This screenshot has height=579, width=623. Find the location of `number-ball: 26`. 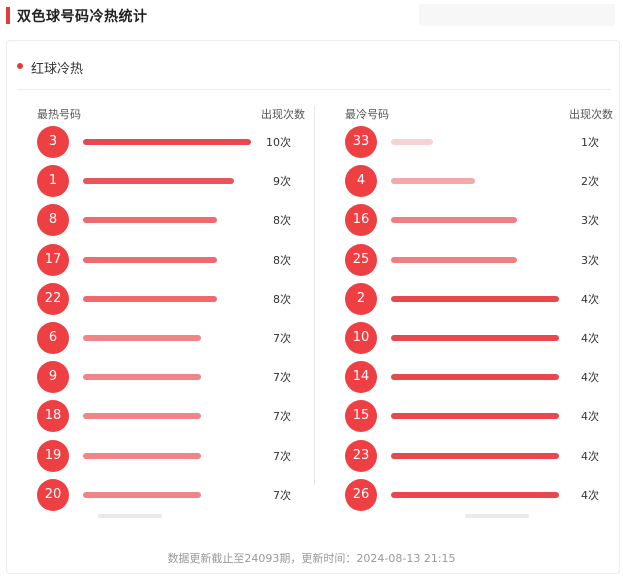

number-ball: 26 is located at coordinates (361, 494).